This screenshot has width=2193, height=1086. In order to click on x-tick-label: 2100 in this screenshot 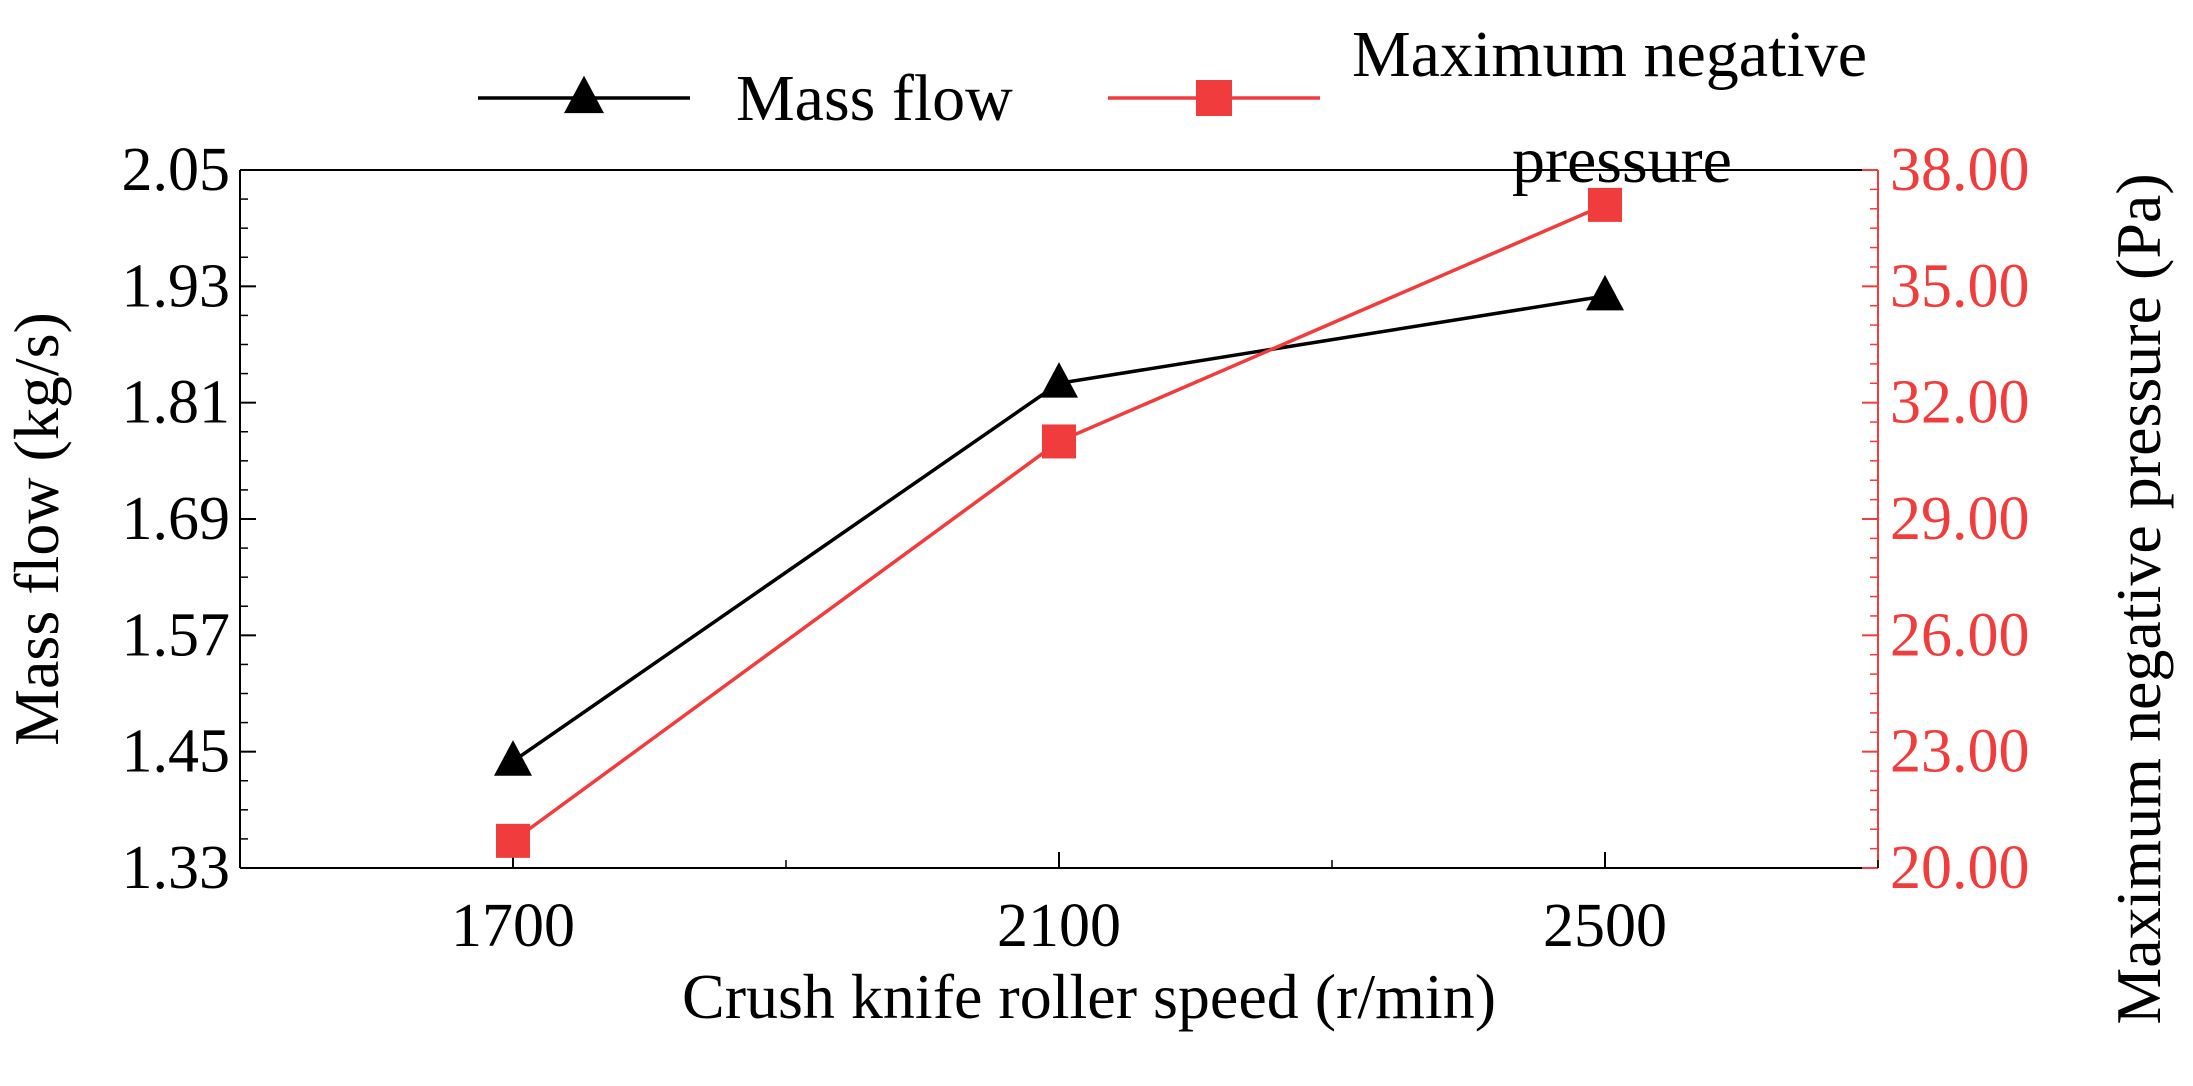, I will do `click(1059, 926)`.